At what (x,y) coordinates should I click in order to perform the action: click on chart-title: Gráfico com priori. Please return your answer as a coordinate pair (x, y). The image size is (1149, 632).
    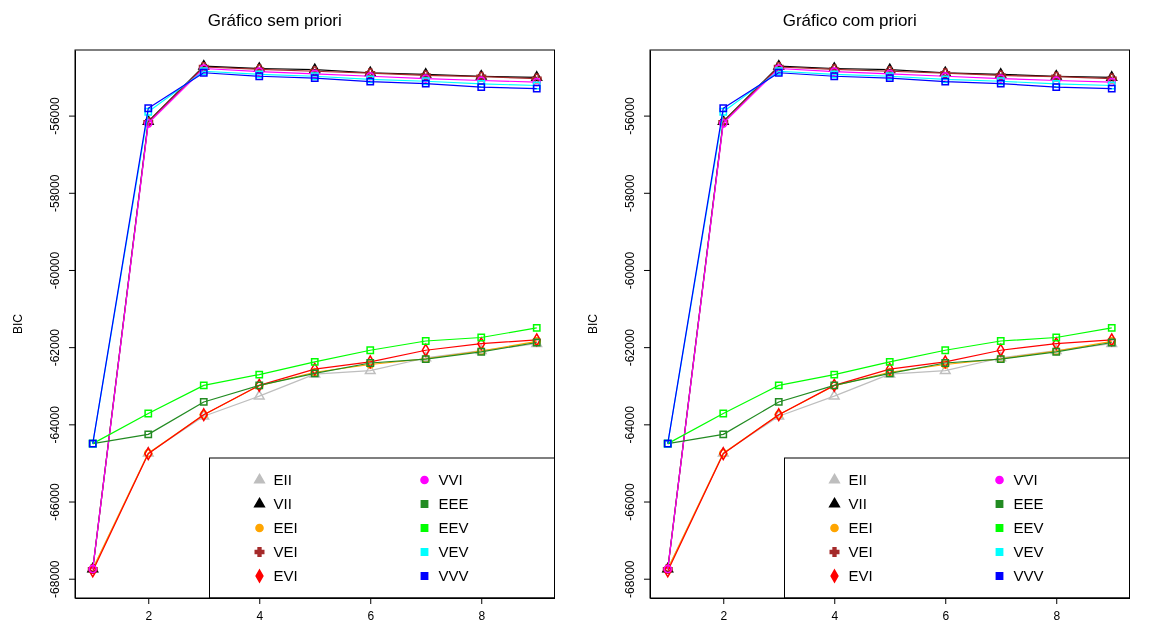
    Looking at the image, I should click on (849, 20).